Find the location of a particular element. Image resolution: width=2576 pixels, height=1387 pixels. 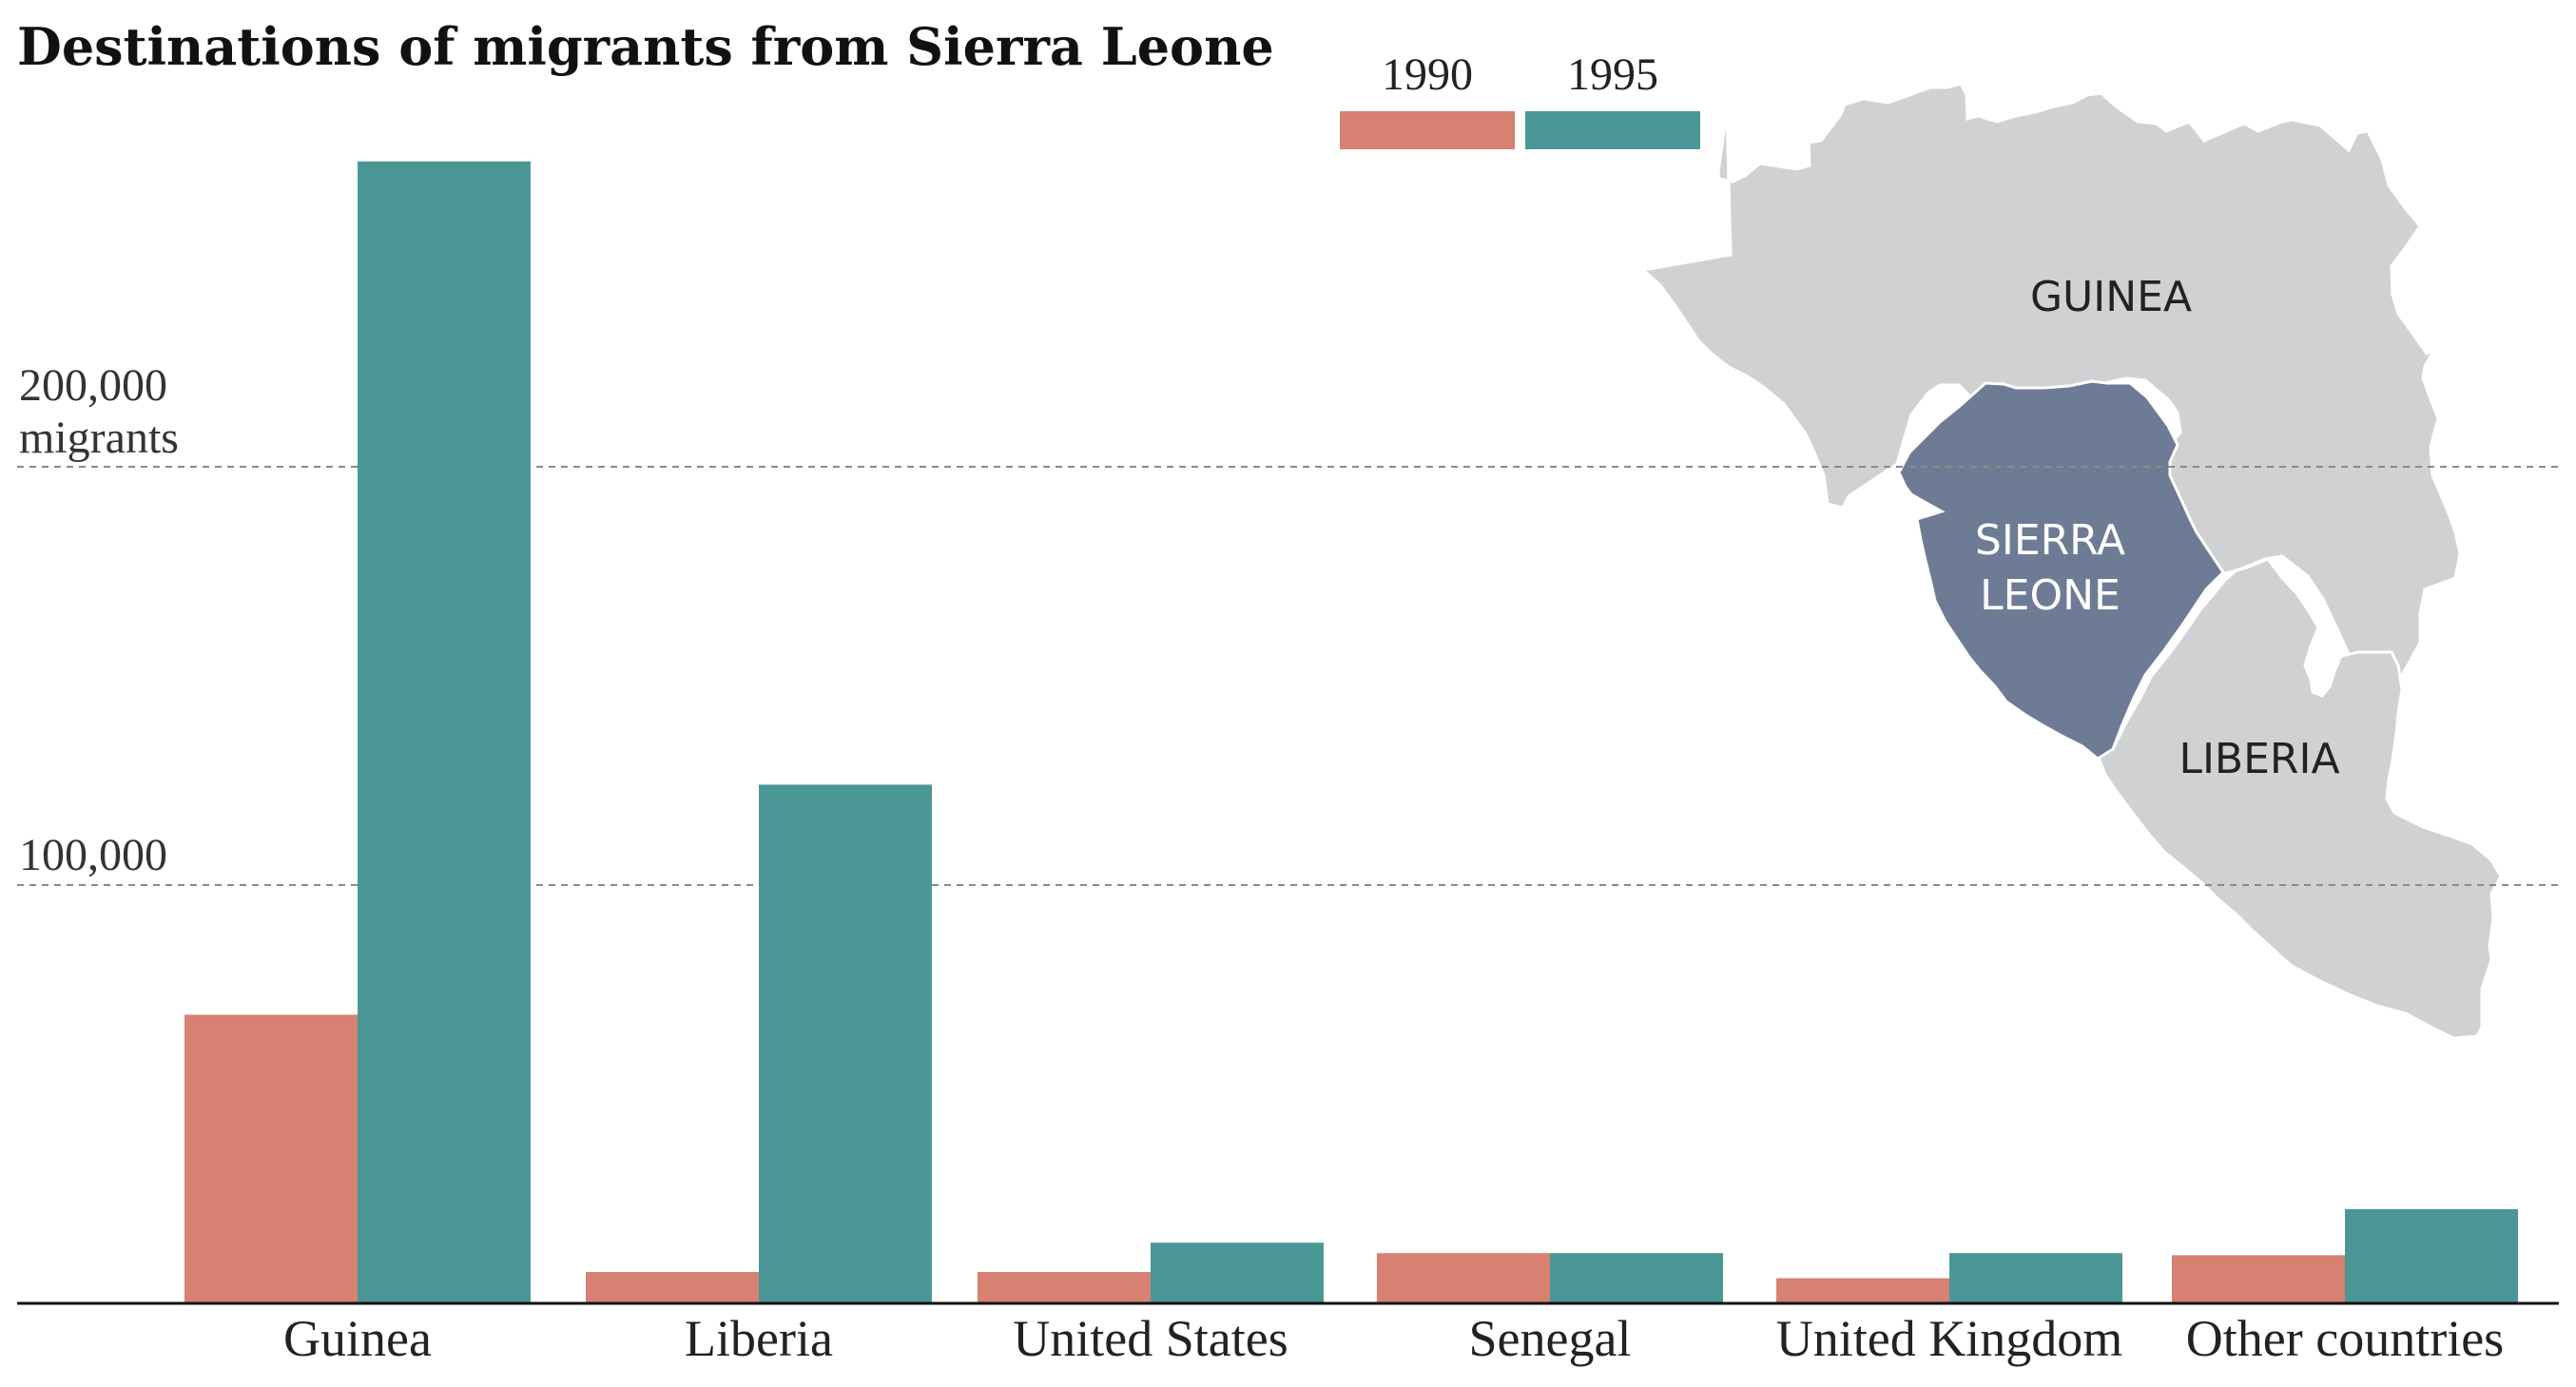

bar-1990-guinea is located at coordinates (271, 1158).